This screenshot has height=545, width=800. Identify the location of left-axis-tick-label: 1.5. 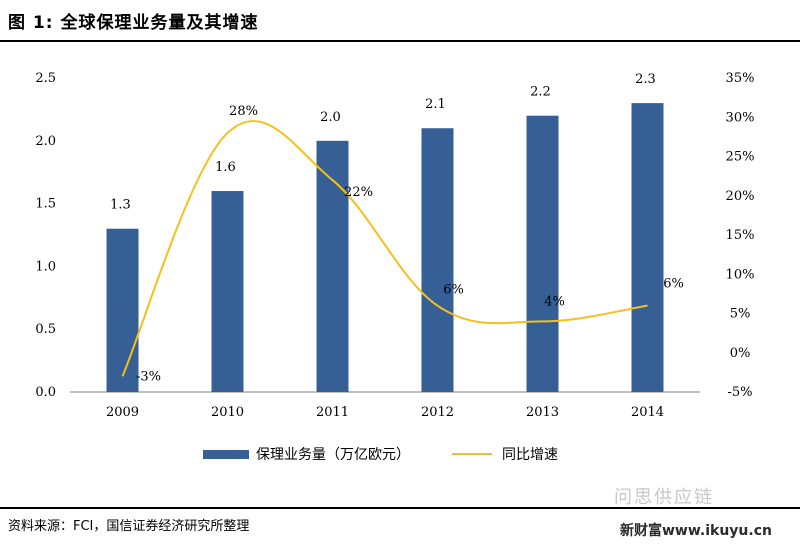
(45, 204).